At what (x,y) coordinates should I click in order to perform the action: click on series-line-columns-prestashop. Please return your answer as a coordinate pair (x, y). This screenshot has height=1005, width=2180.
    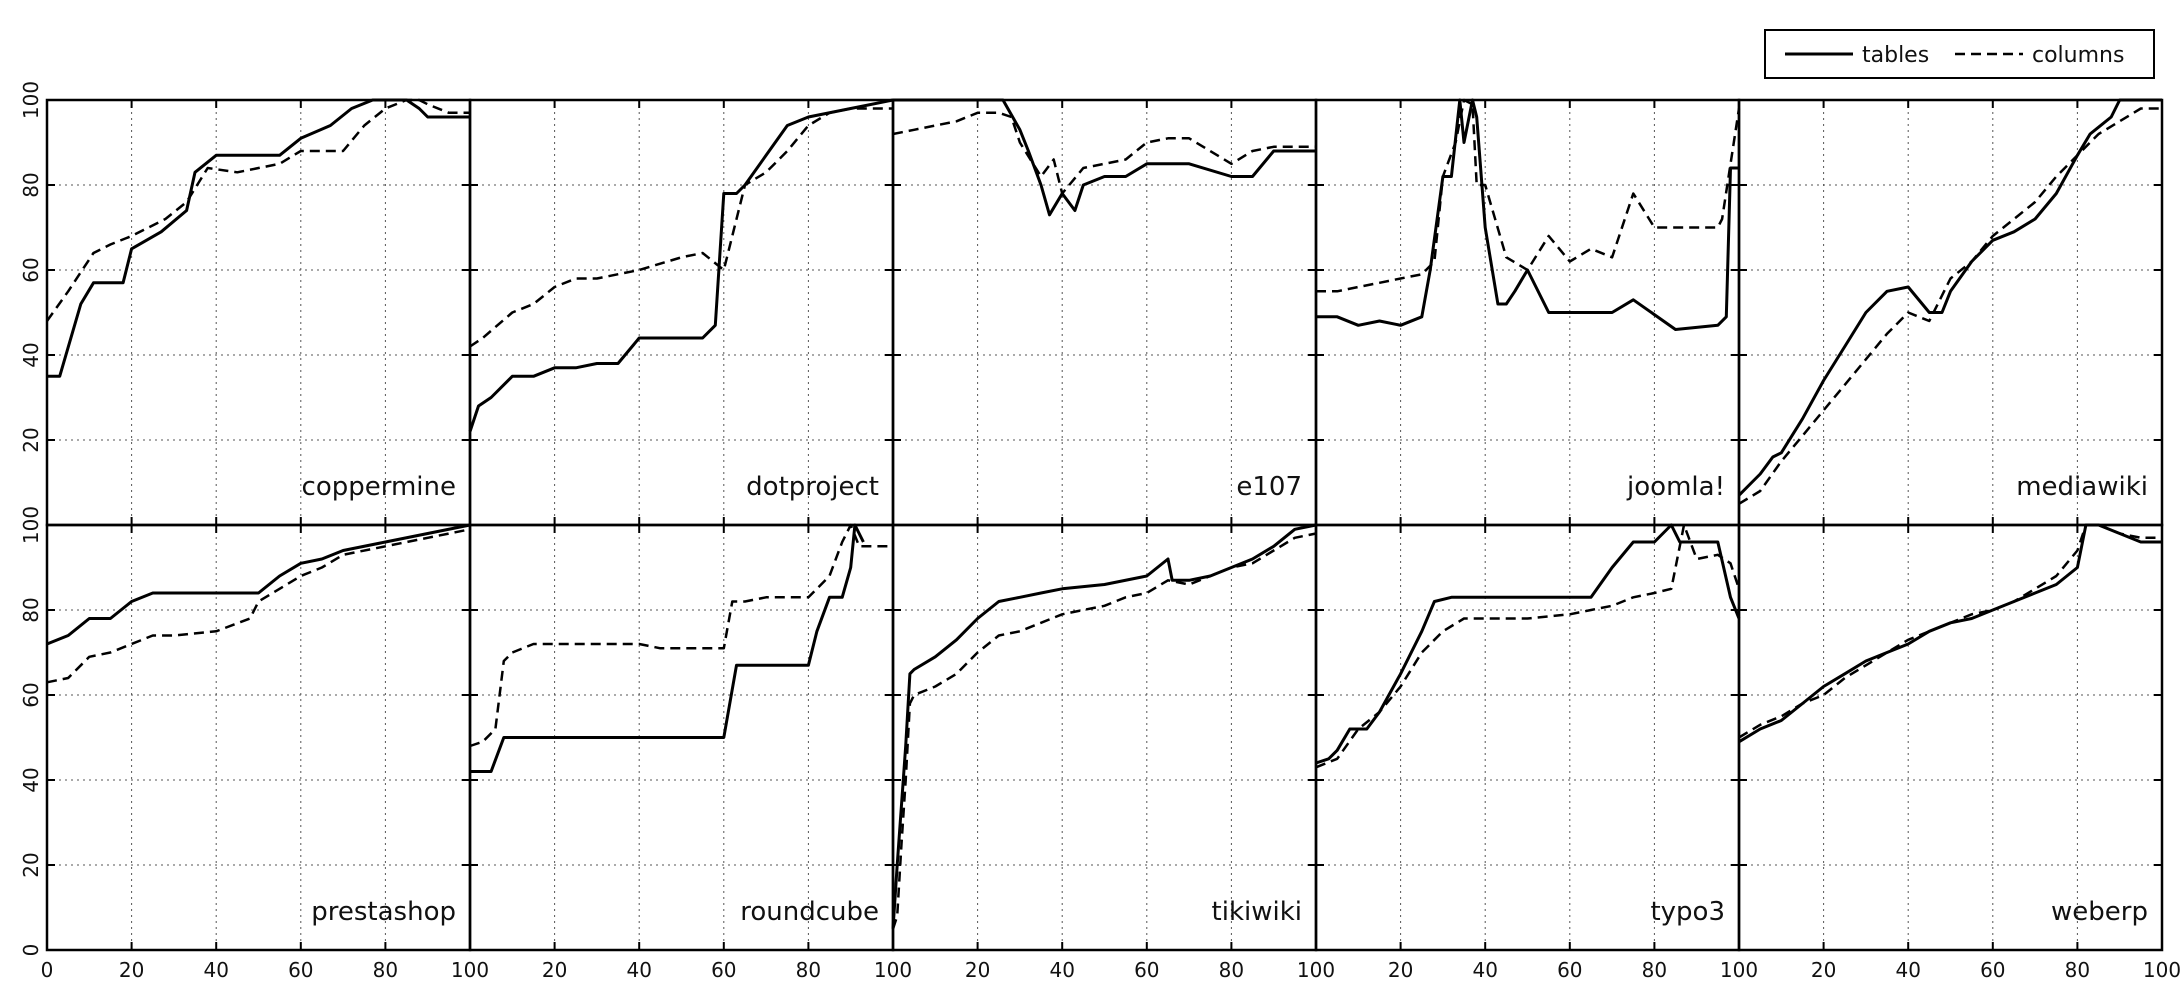
    Looking at the image, I should click on (258, 606).